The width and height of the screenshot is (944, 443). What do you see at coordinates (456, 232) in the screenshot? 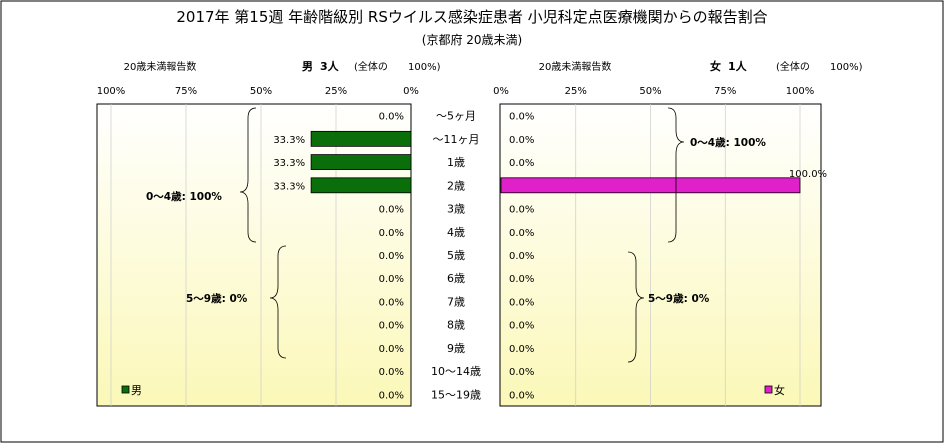
I see `category-label: 4歳` at bounding box center [456, 232].